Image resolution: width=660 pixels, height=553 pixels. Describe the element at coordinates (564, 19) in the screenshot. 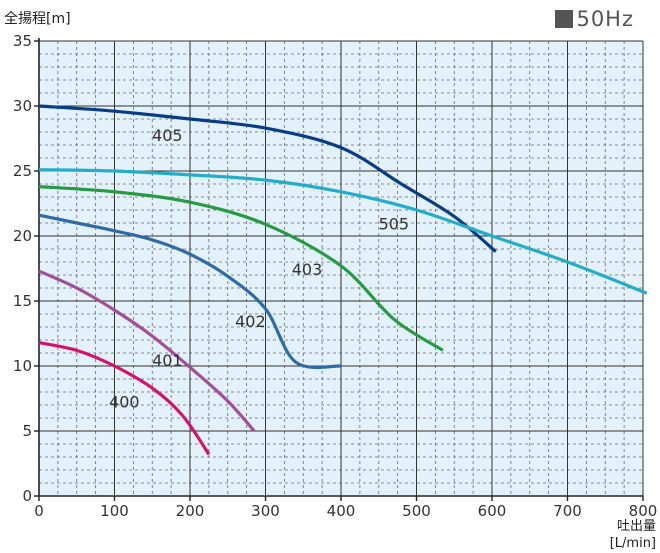

I see `frequency-square-icon` at that location.